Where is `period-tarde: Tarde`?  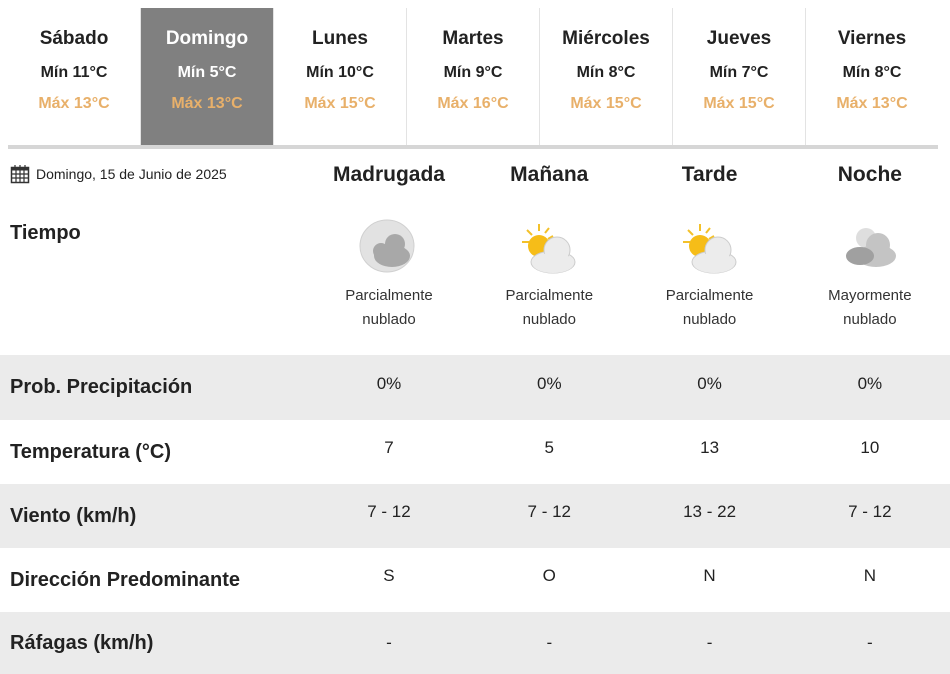
period-tarde: Tarde is located at coordinates (709, 174).